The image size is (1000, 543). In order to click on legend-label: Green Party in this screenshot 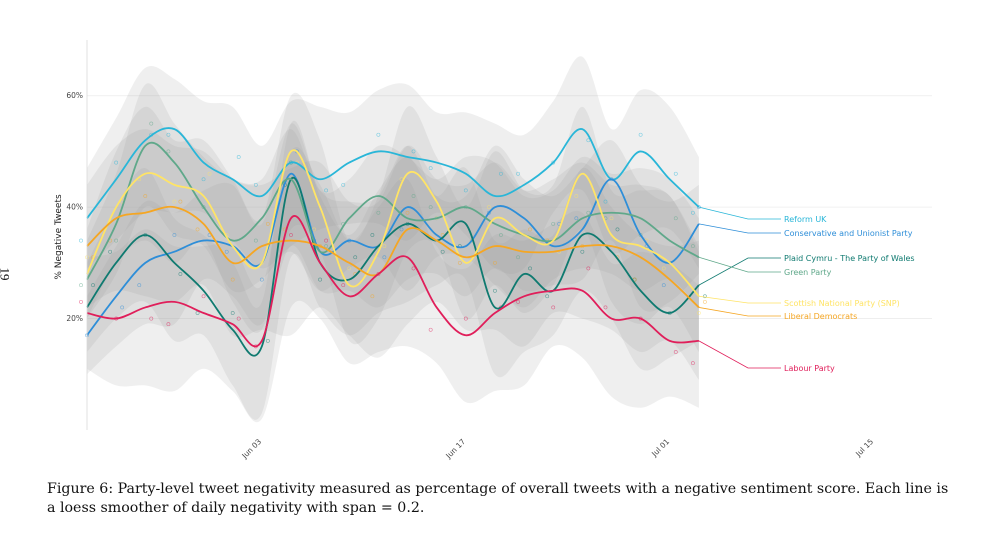, I will do `click(808, 272)`.